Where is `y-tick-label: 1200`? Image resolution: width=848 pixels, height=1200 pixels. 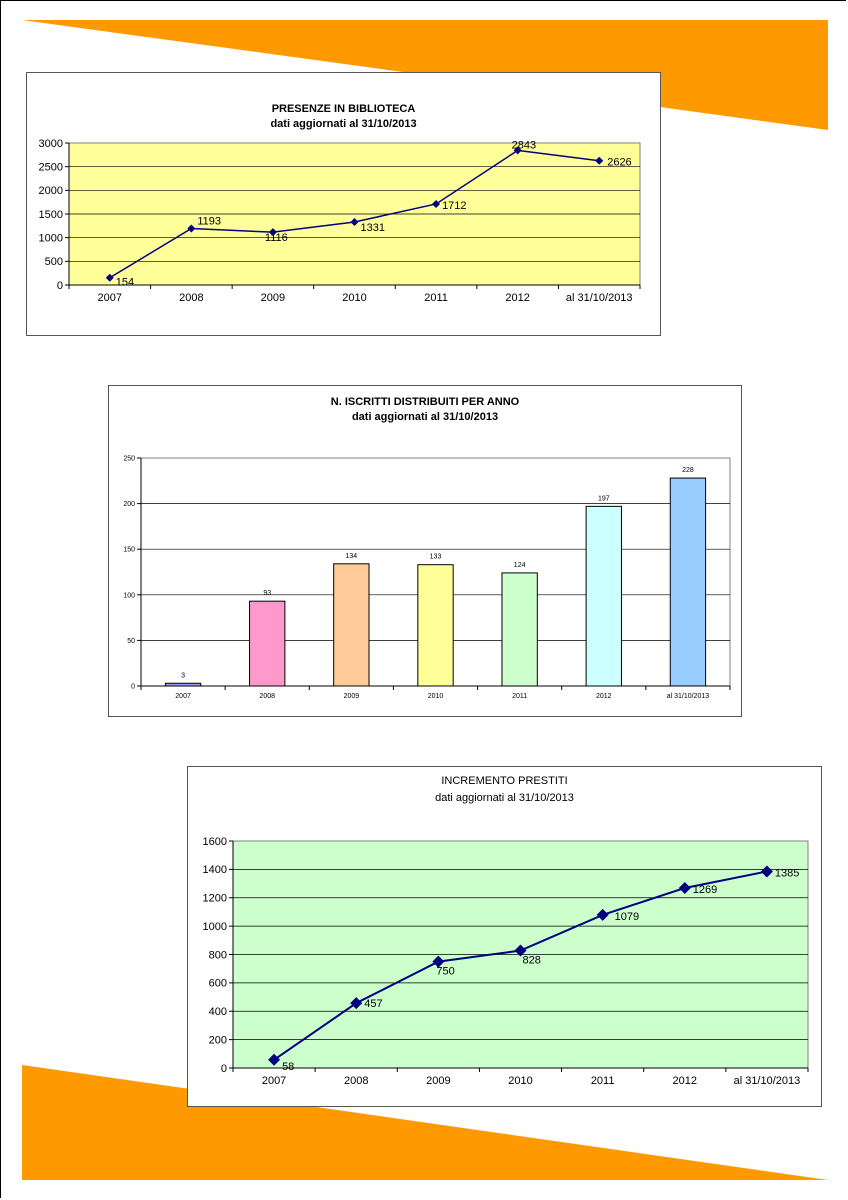
y-tick-label: 1200 is located at coordinates (215, 899).